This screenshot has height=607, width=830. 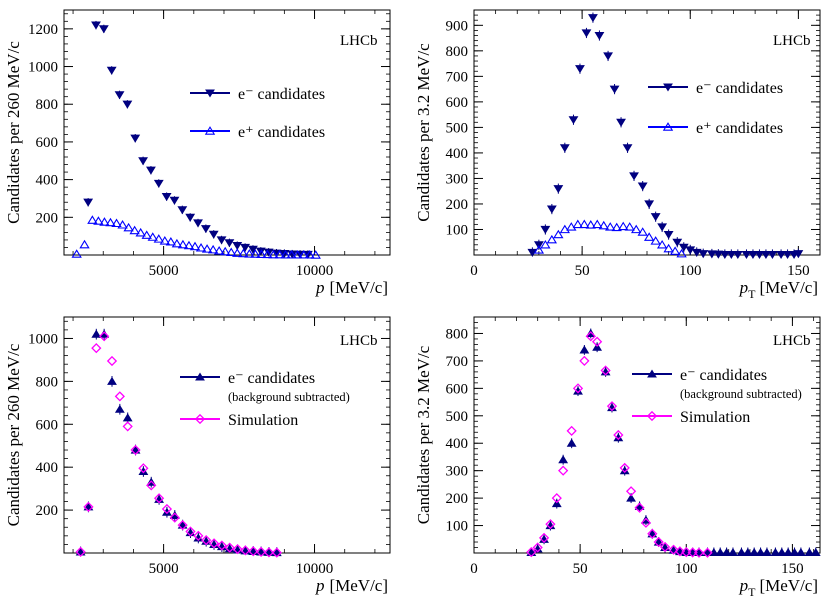 I want to click on x-tick-label: 50, so click(x=582, y=271).